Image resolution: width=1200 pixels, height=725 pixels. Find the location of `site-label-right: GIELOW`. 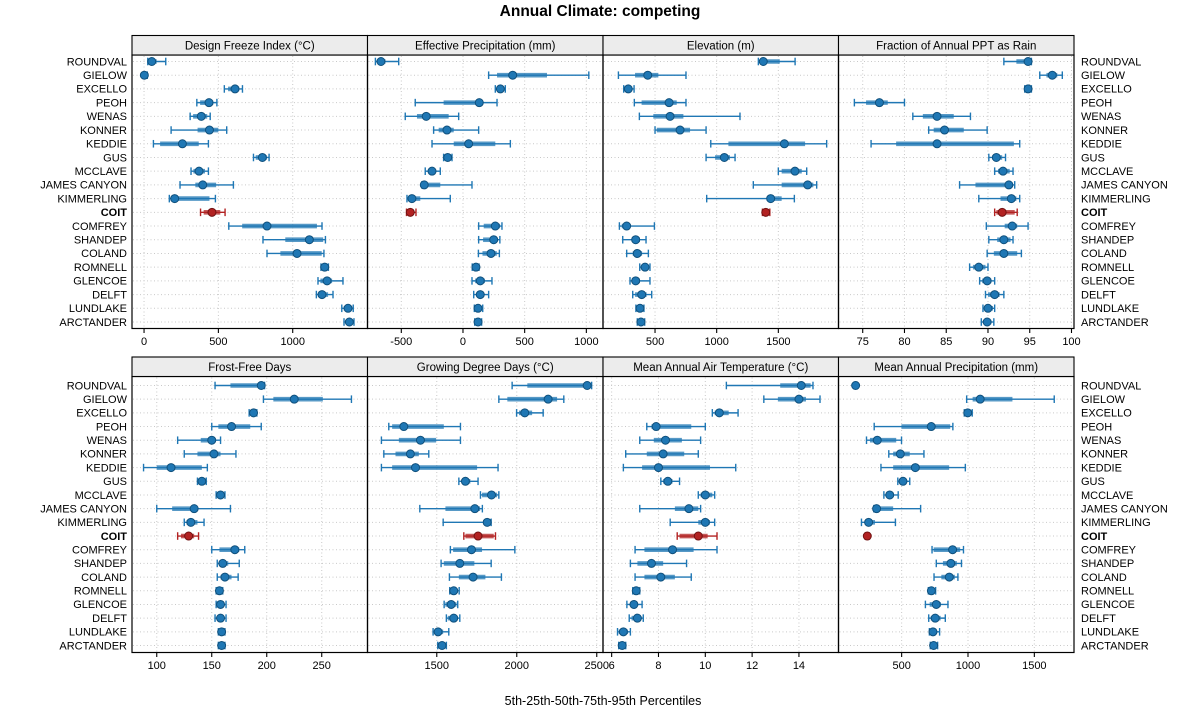

site-label-right: GIELOW is located at coordinates (1103, 400).